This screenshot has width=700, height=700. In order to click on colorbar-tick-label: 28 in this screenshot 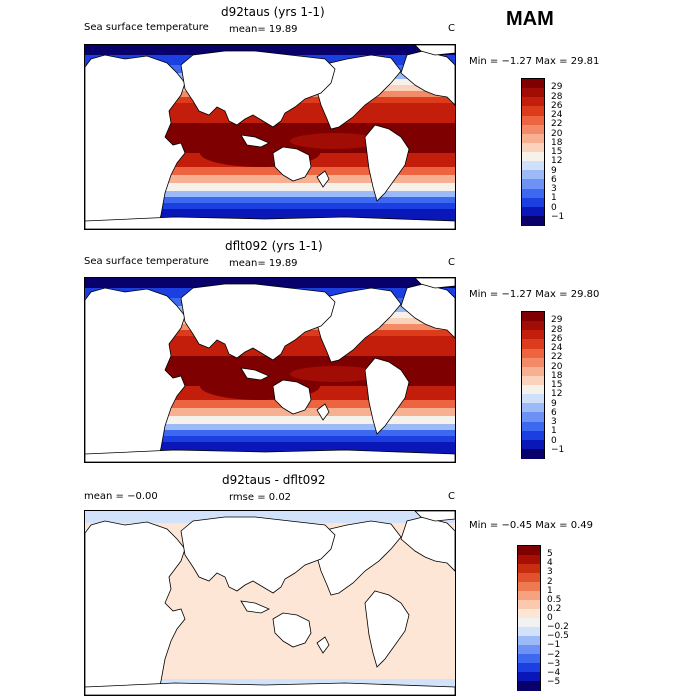, I will do `click(557, 329)`.